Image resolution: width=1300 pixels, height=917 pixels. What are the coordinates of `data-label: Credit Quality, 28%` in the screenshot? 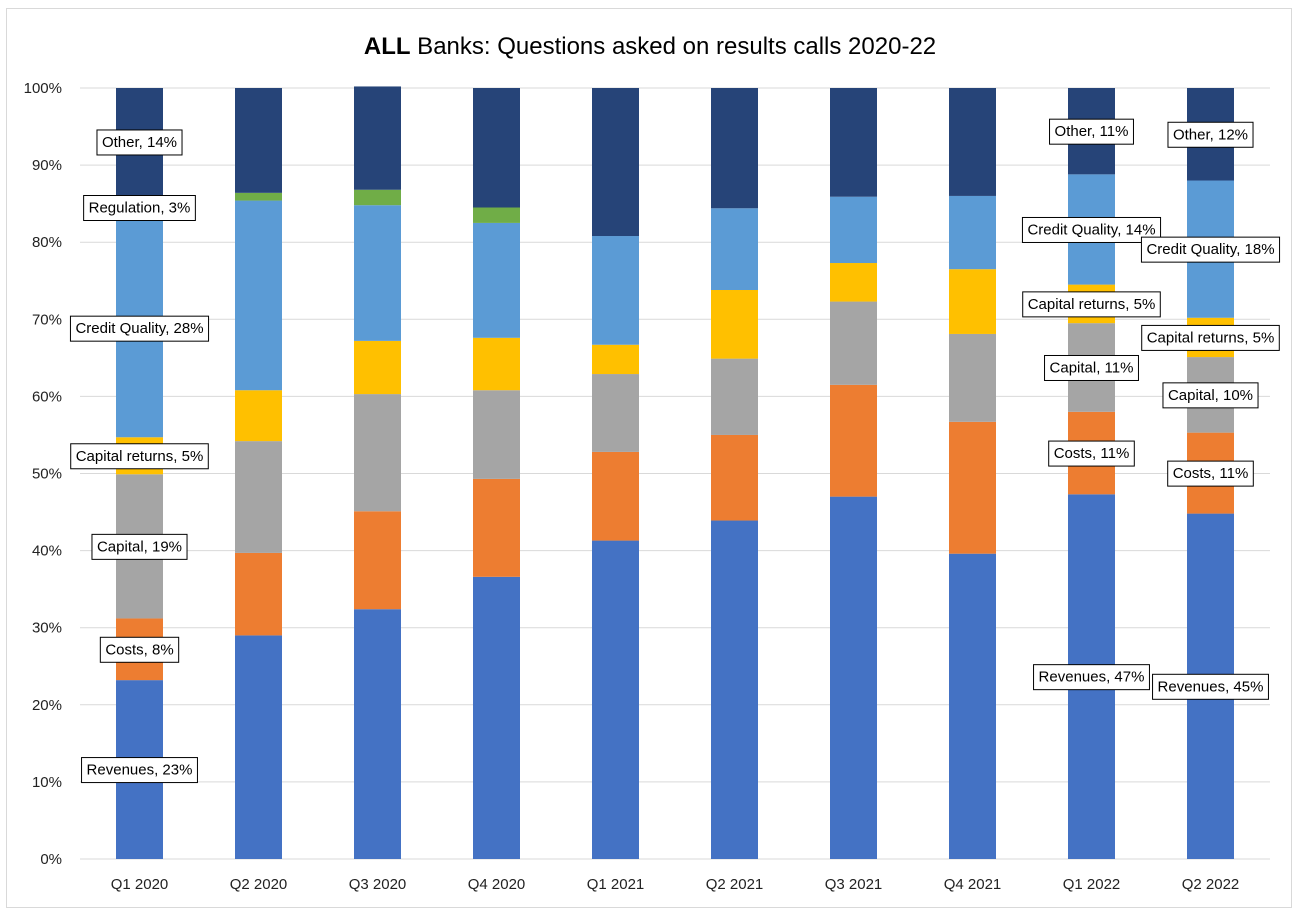 It's located at (139, 328).